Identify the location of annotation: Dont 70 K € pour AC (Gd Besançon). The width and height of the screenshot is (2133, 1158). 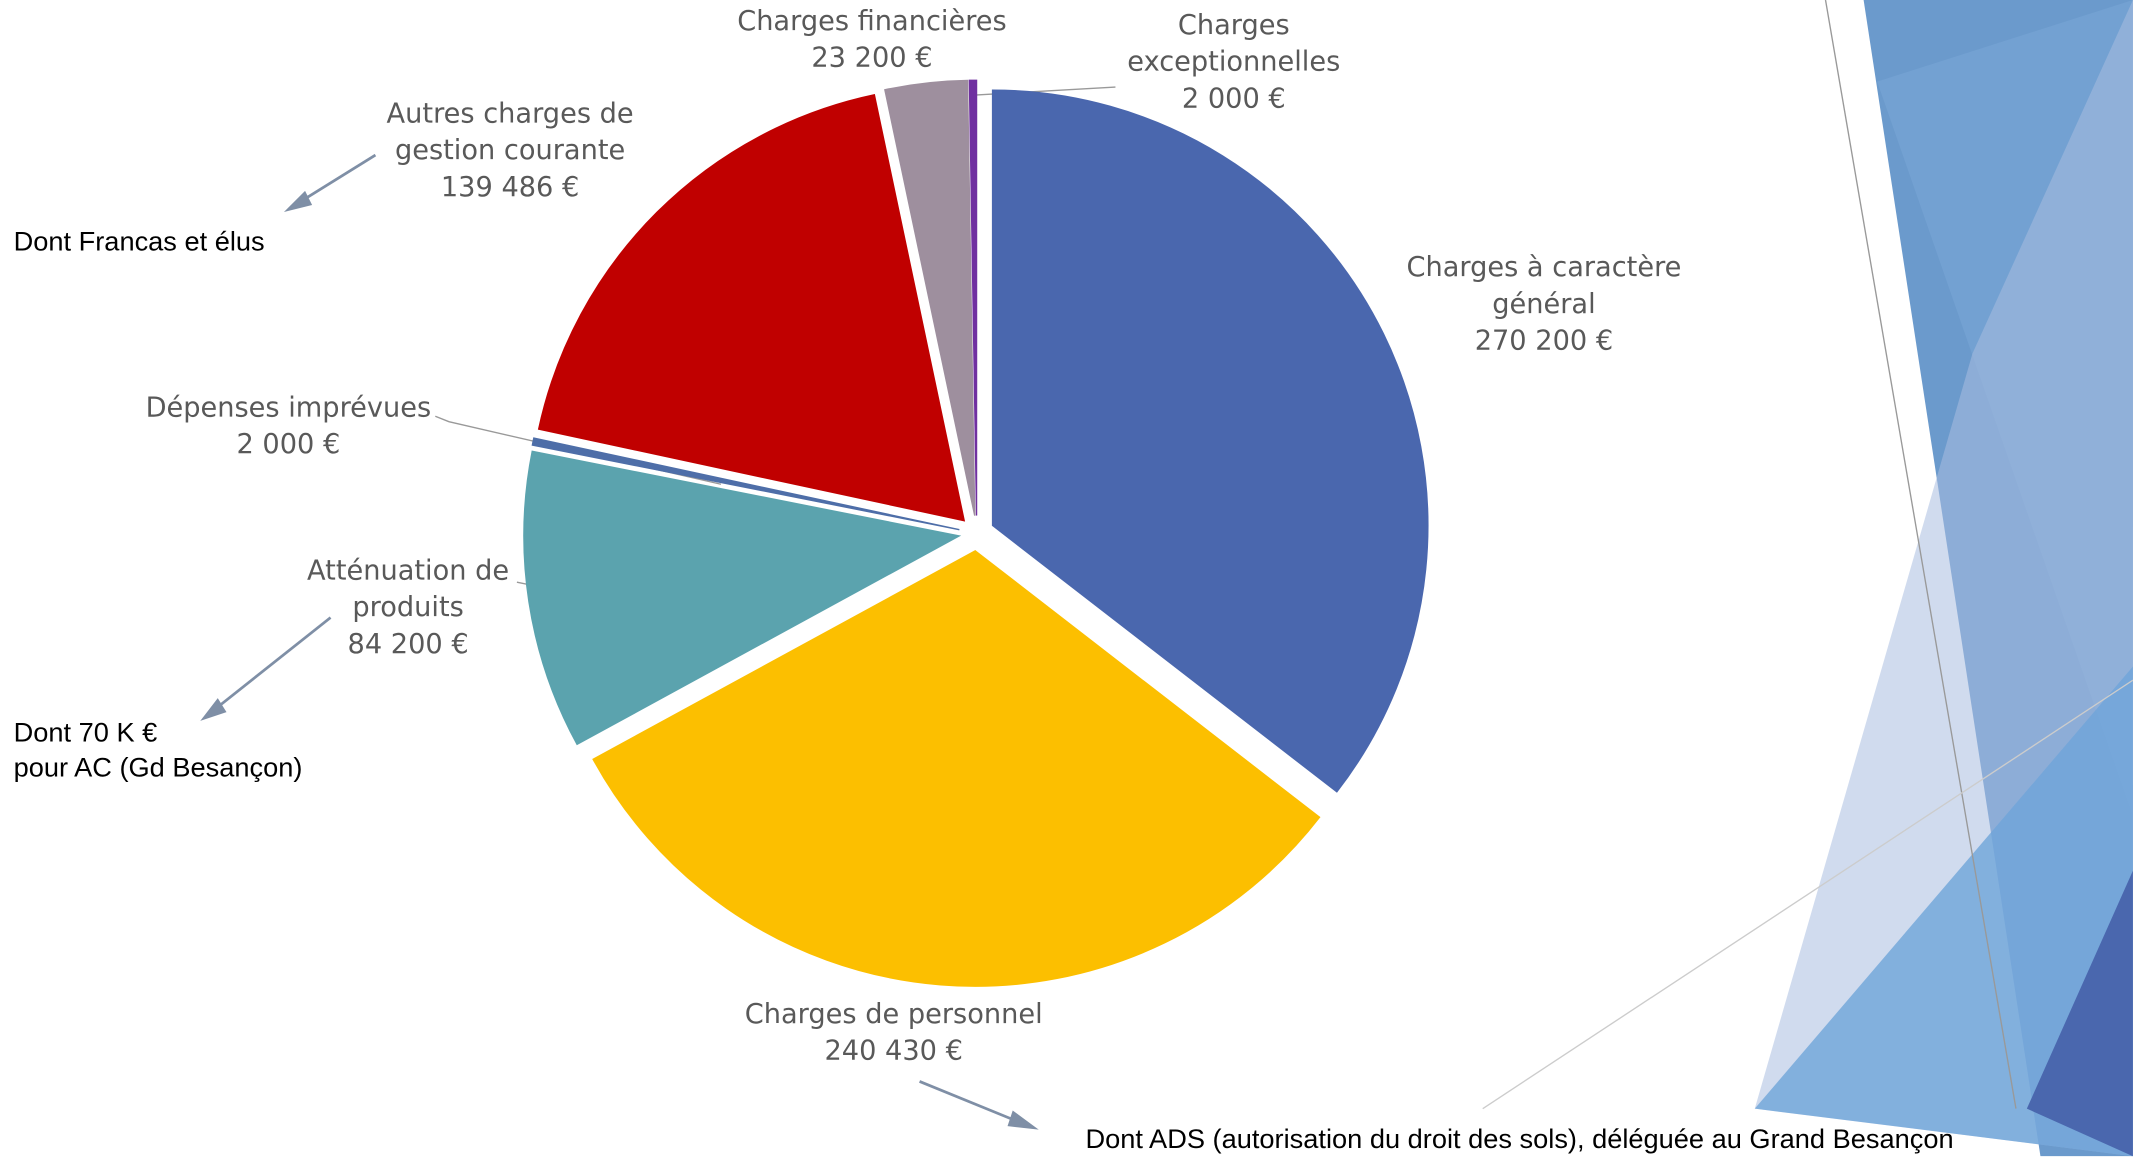
(158, 751).